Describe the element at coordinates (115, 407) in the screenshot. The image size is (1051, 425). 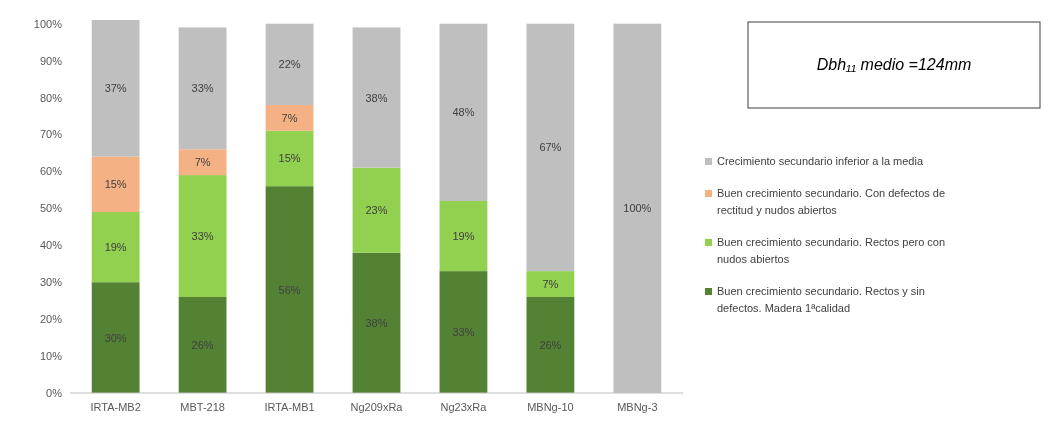
I see `x-tick-label: IRTA-MB2` at that location.